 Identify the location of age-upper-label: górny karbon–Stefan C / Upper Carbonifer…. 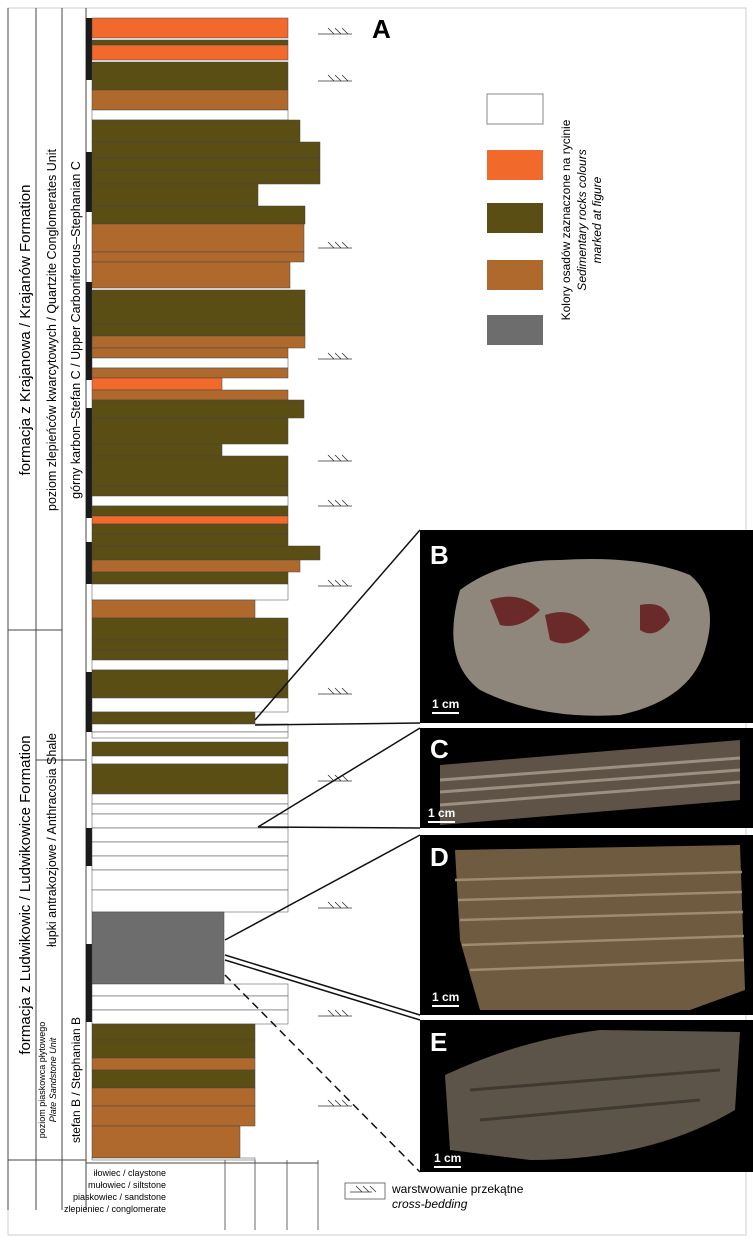
(76, 330).